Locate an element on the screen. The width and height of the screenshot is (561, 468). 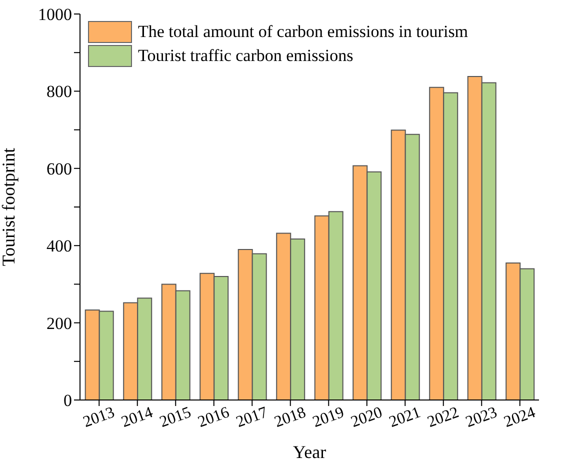
x-tick-label: 2019 is located at coordinates (328, 417).